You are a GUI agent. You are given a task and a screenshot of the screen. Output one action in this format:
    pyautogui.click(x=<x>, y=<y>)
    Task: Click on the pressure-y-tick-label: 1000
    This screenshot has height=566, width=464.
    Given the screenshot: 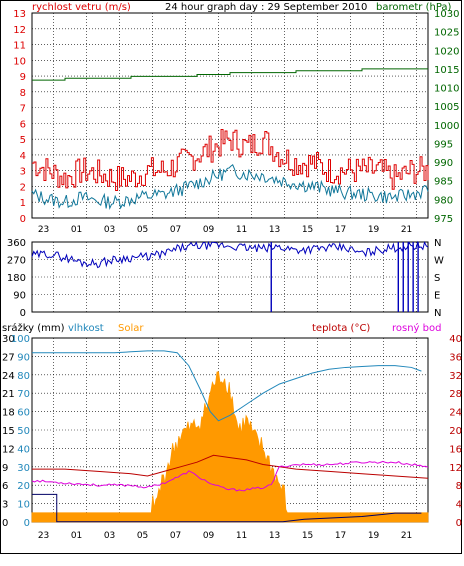 What is the action you would take?
    pyautogui.click(x=446, y=126)
    